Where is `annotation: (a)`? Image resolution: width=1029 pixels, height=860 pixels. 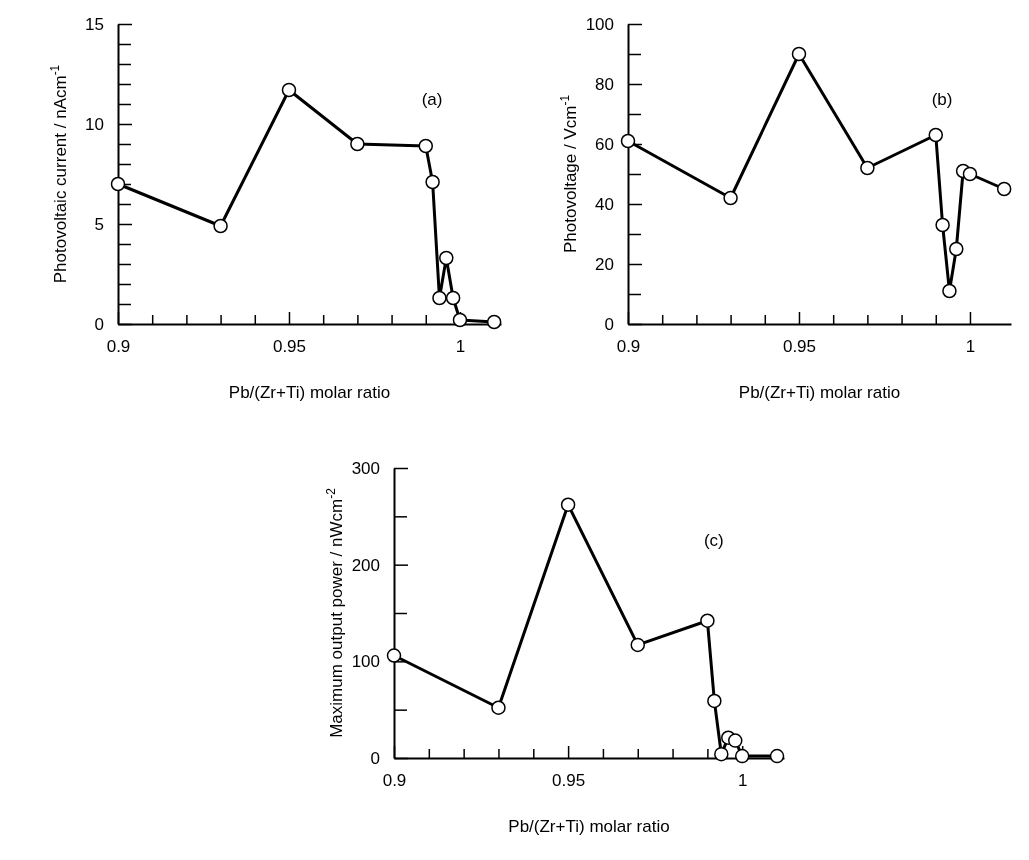 annotation: (a) is located at coordinates (432, 99).